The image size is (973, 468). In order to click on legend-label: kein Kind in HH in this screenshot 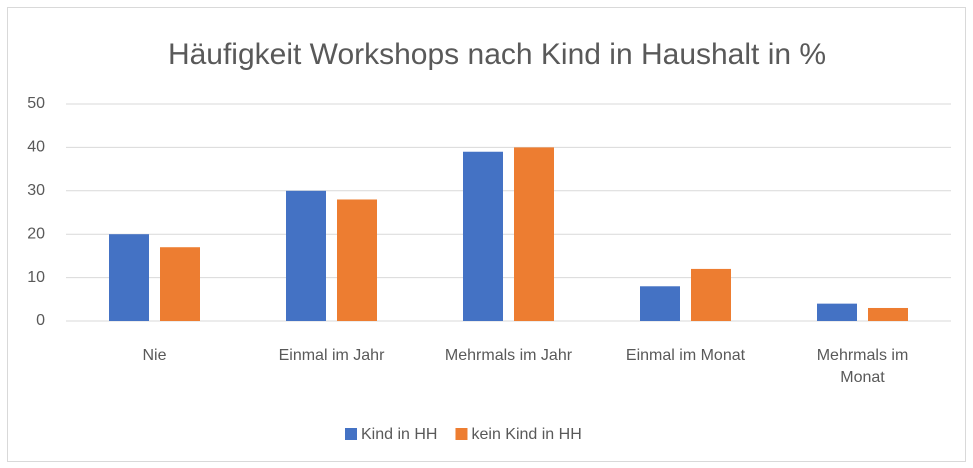, I will do `click(526, 434)`.